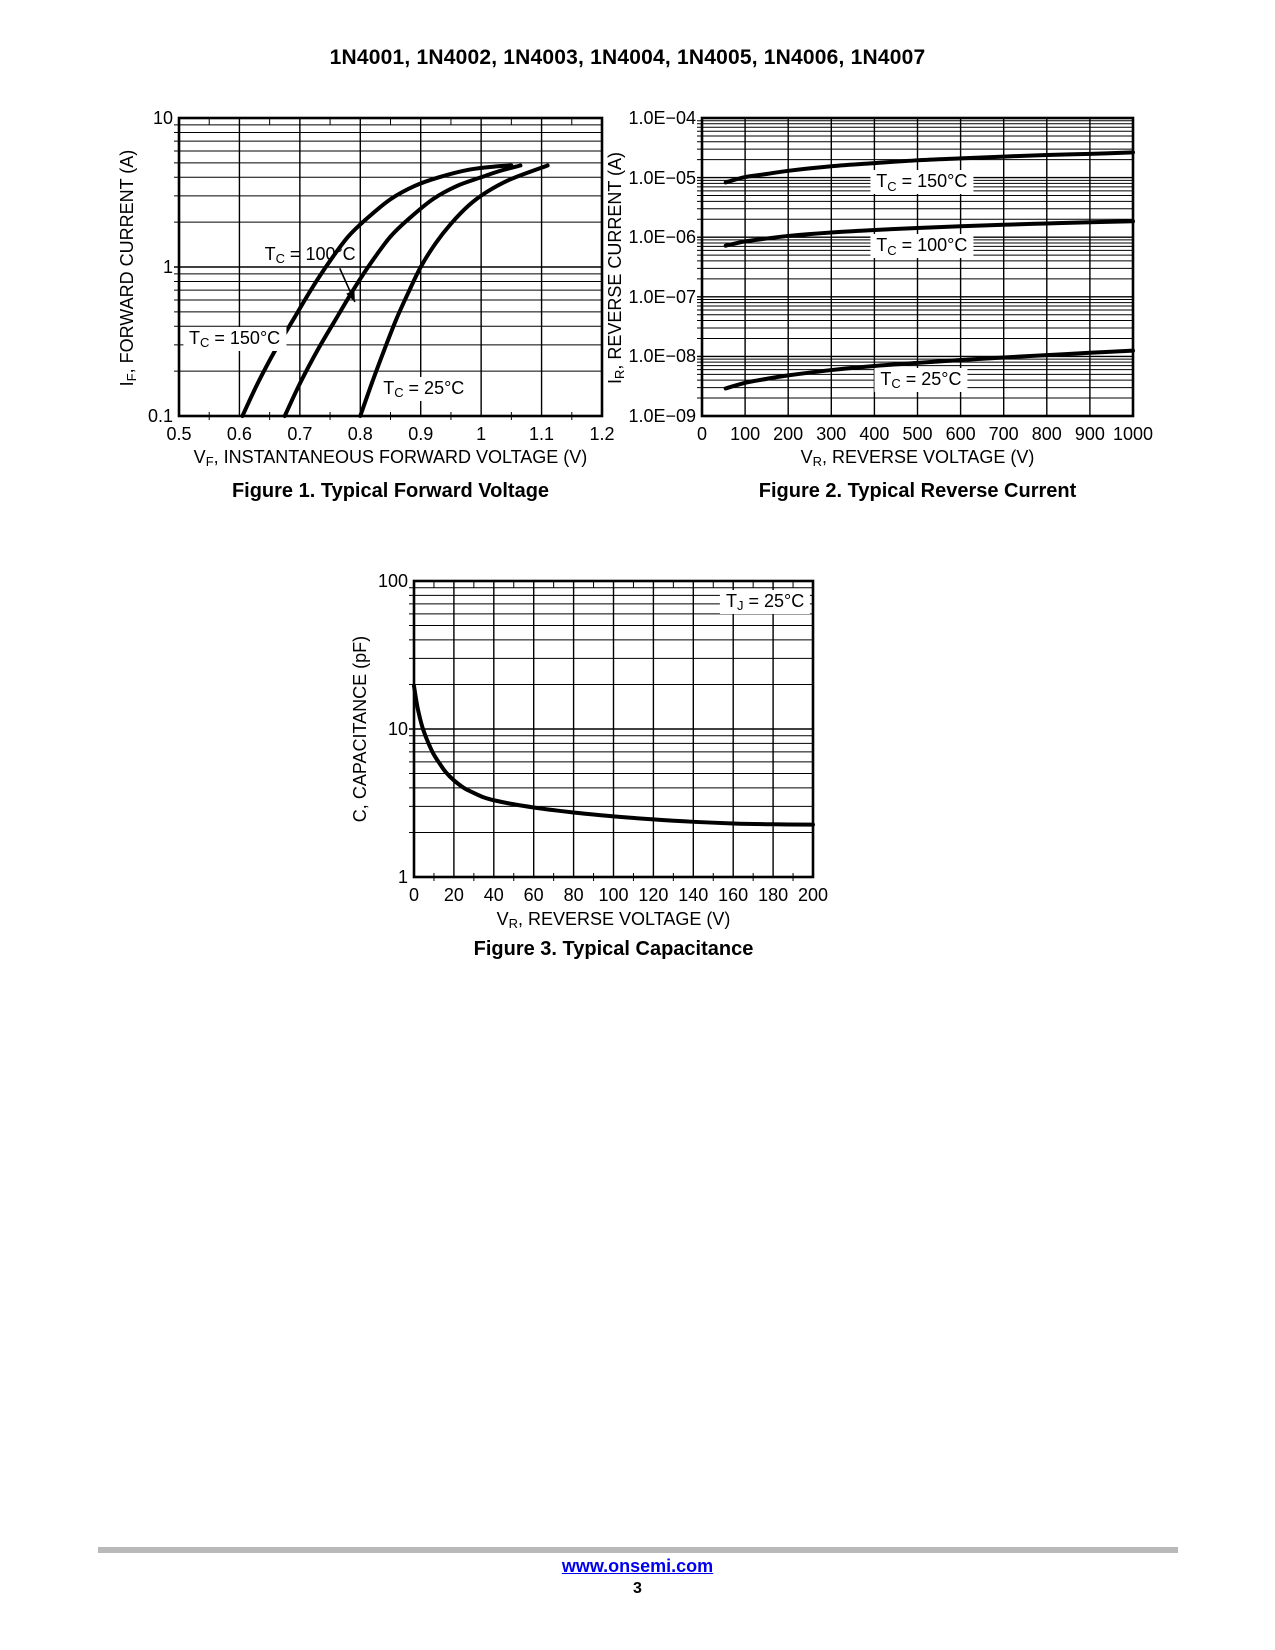  Describe the element at coordinates (916, 267) in the screenshot. I see `fig2-plot-area` at that location.